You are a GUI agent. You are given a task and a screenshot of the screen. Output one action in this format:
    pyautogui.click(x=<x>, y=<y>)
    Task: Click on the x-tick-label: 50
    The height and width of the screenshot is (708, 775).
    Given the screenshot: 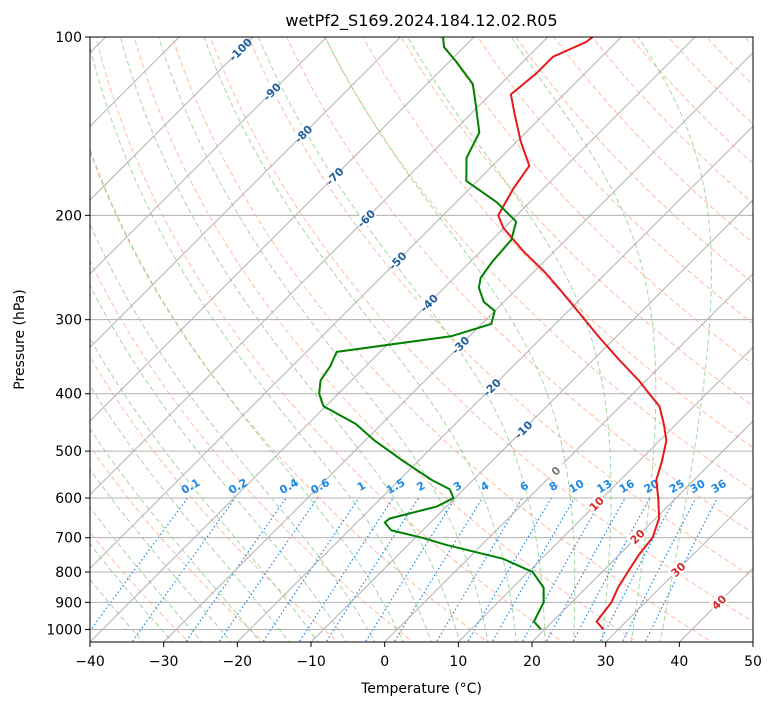 What is the action you would take?
    pyautogui.click(x=753, y=662)
    